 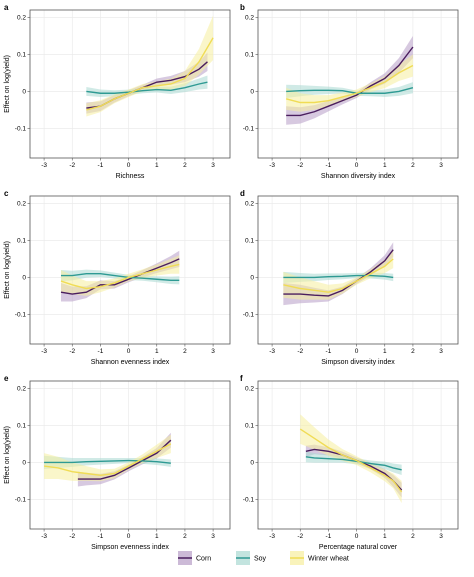 I want to click on ci-band-soy, so click(x=147, y=86).